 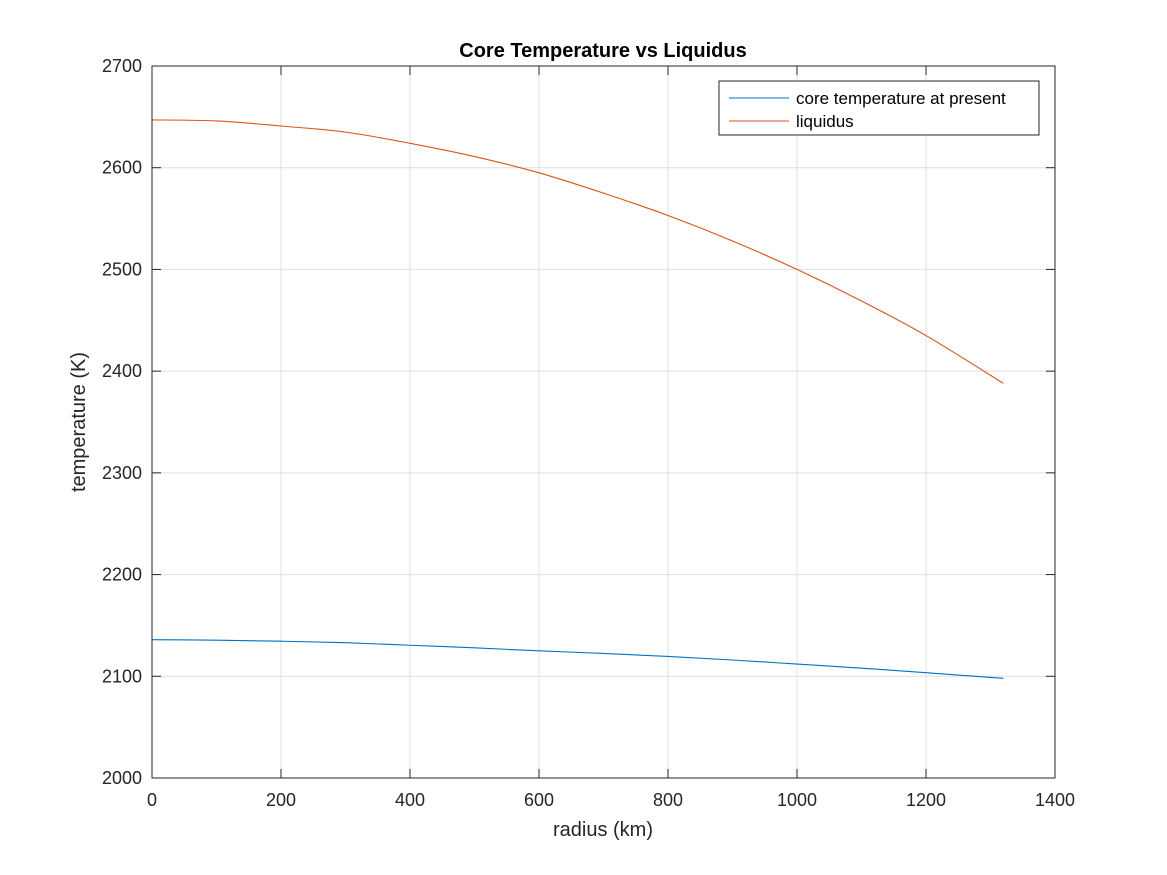 I want to click on y-tick-label: 2100, so click(x=122, y=676).